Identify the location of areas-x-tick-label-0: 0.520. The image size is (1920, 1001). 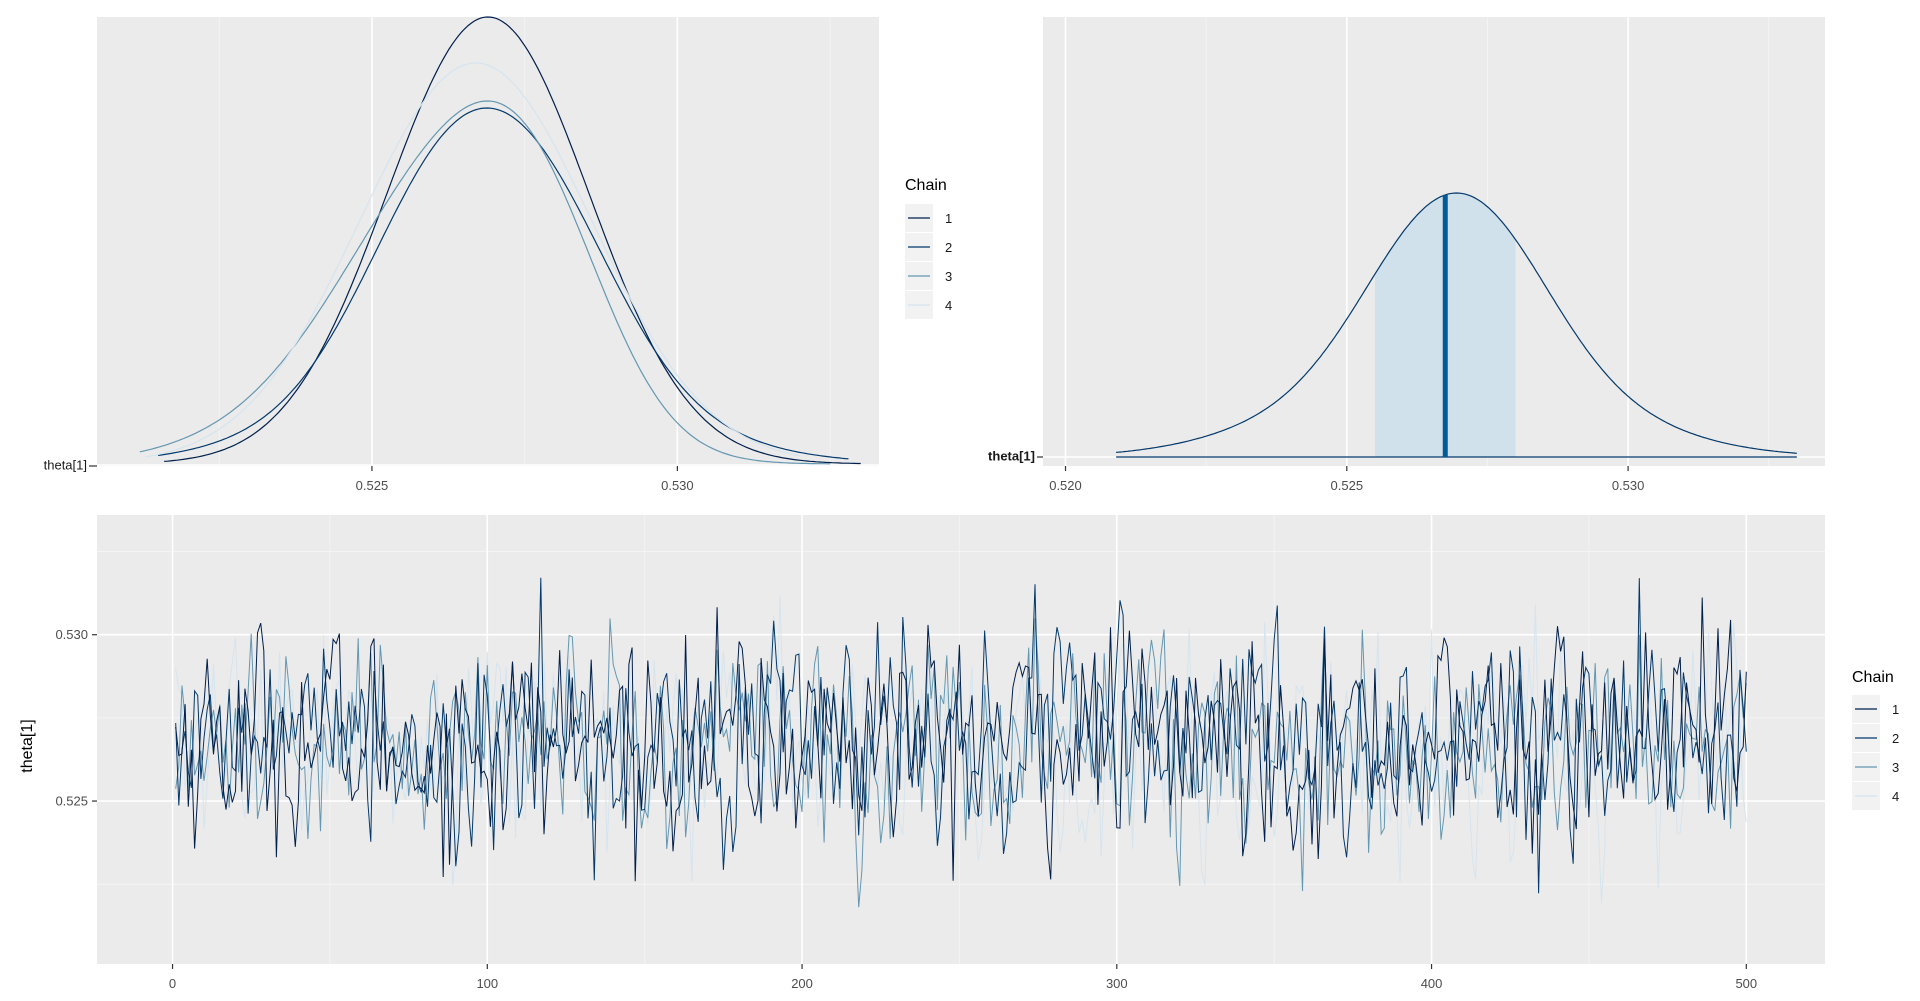
(1065, 485).